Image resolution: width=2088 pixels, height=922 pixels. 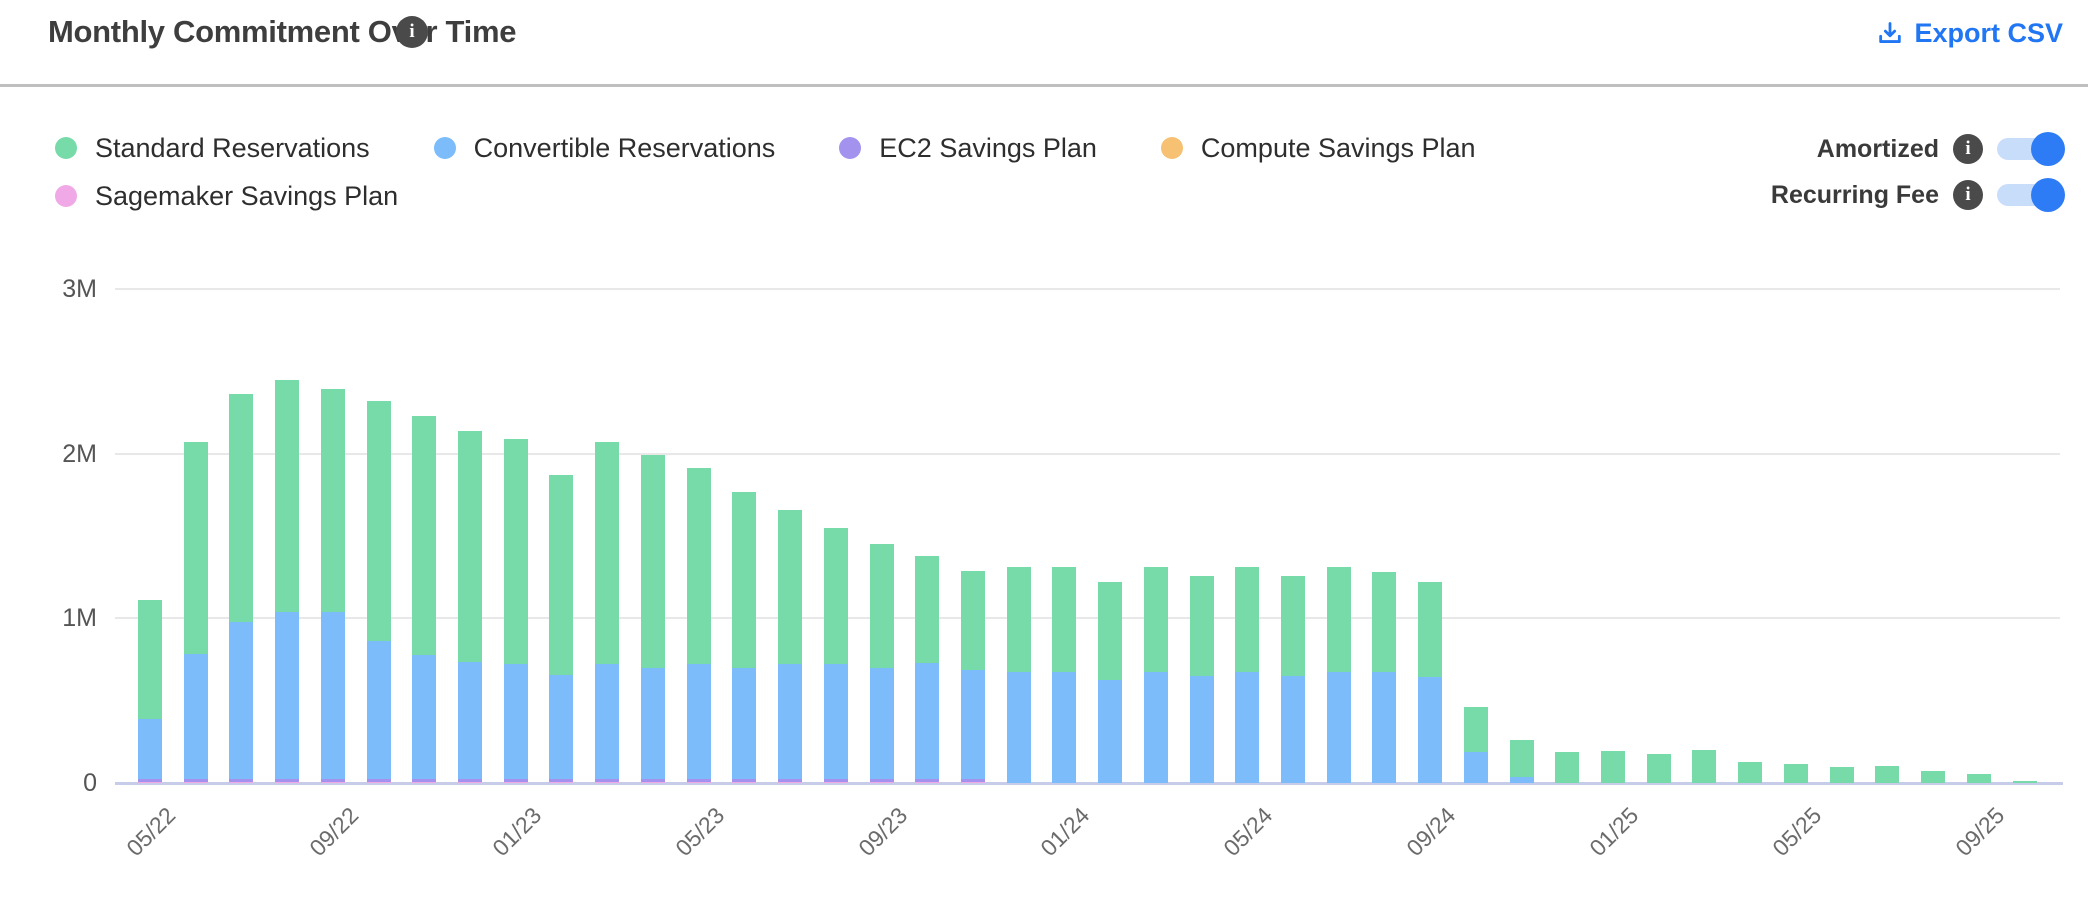 I want to click on bar-segment-02/25, so click(x=1658, y=768).